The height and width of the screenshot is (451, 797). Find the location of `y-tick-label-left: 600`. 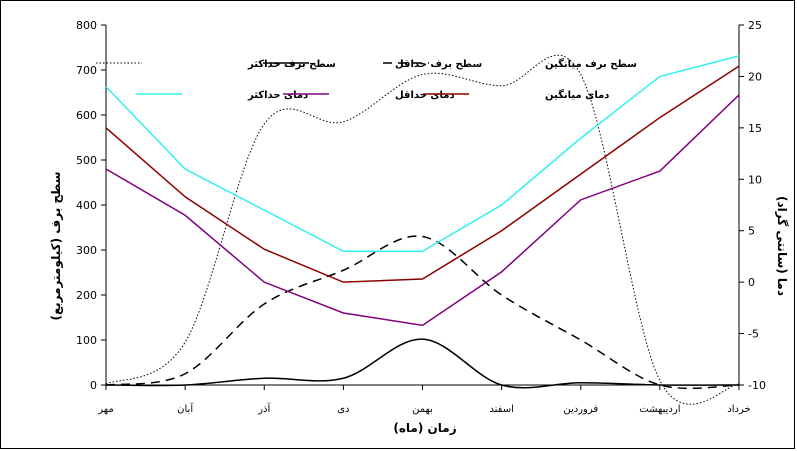

y-tick-label-left: 600 is located at coordinates (86, 115).